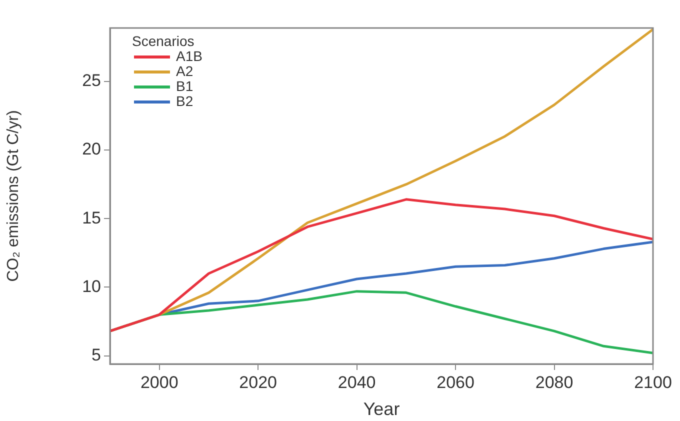  I want to click on y-tick-label: 5, so click(96, 354).